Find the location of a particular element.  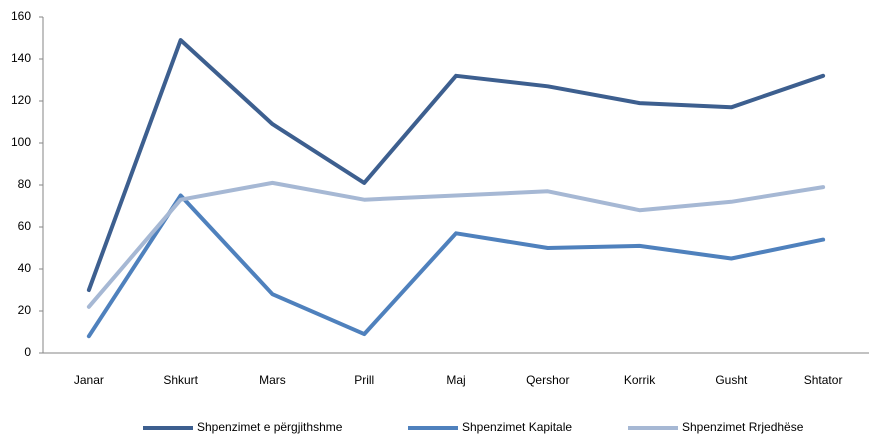

y-tick-label: 60 is located at coordinates (25, 226).